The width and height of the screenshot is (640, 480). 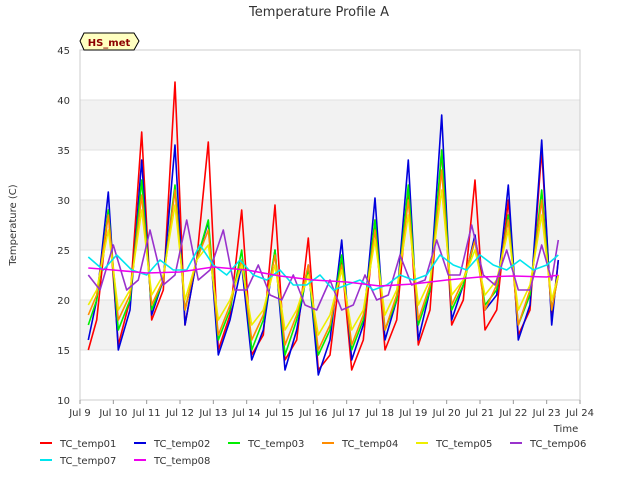 What do you see at coordinates (63, 251) in the screenshot?
I see `y-tick-label: 25` at bounding box center [63, 251].